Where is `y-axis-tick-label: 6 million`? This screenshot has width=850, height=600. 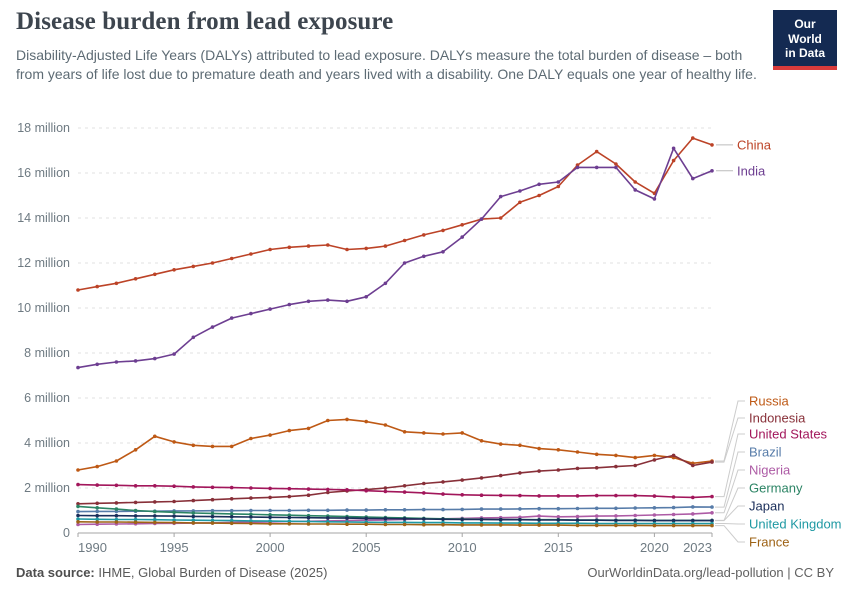 y-axis-tick-label: 6 million is located at coordinates (47, 398).